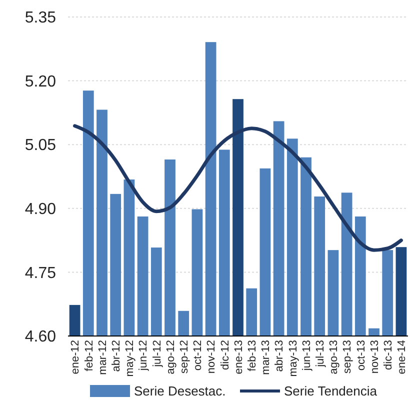 This screenshot has height=405, width=412. What do you see at coordinates (157, 354) in the screenshot?
I see `x-tick-label: jul-12` at bounding box center [157, 354].